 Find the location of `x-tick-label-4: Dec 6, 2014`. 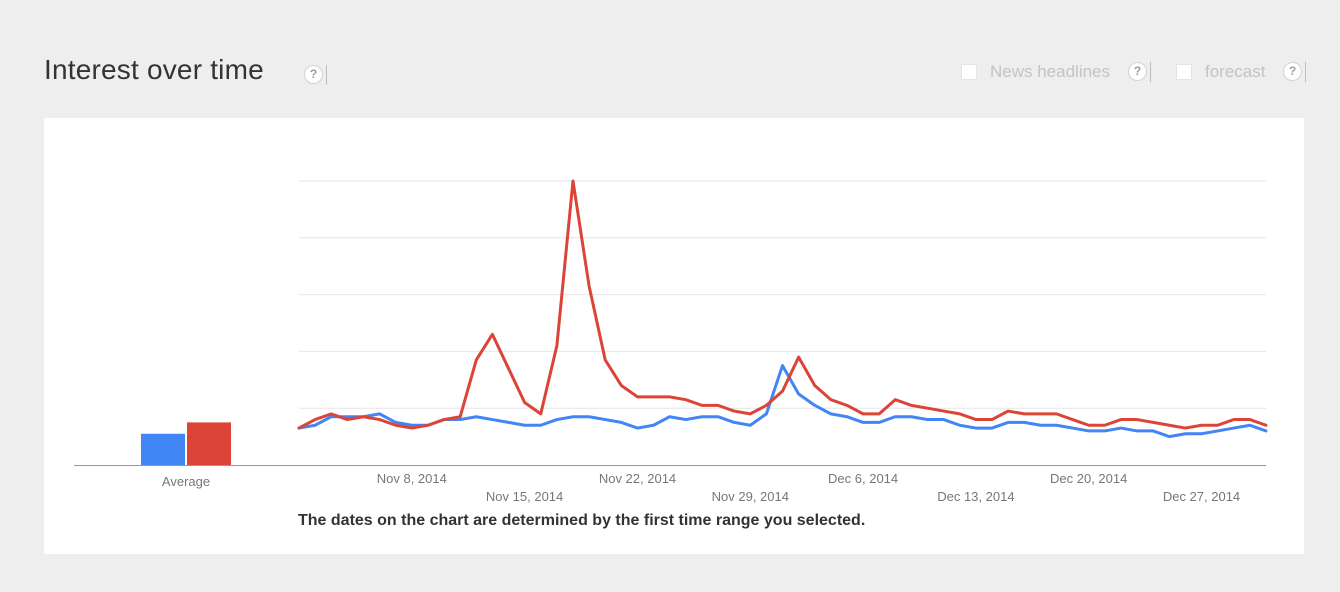

x-tick-label-4: Dec 6, 2014 is located at coordinates (863, 478).